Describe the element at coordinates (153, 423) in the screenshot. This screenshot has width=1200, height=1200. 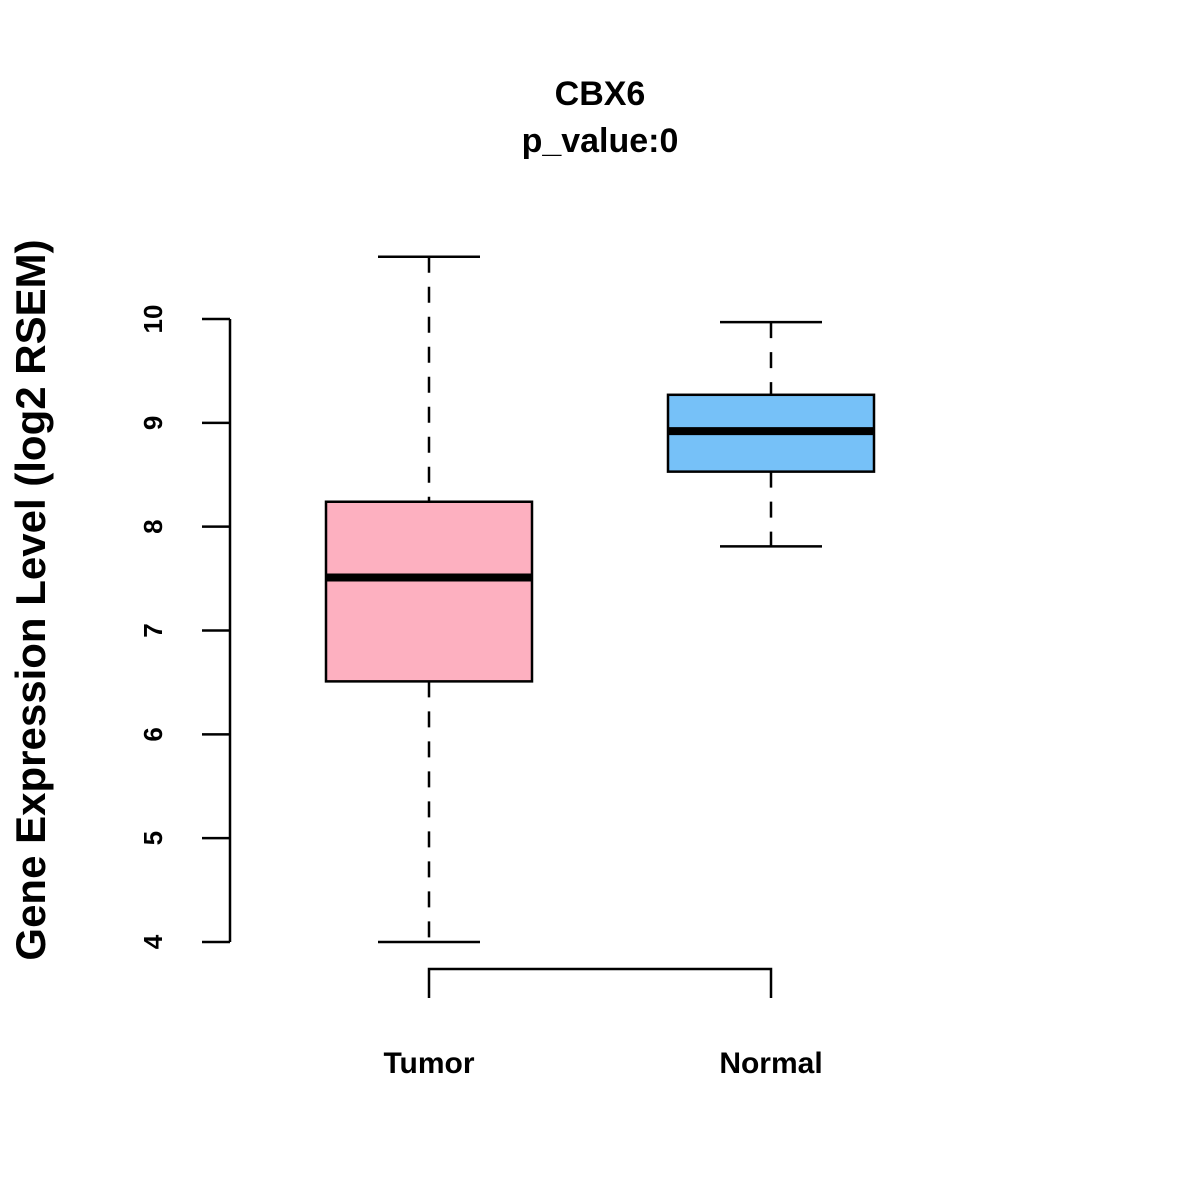
I see `y-tick-label: 9` at that location.